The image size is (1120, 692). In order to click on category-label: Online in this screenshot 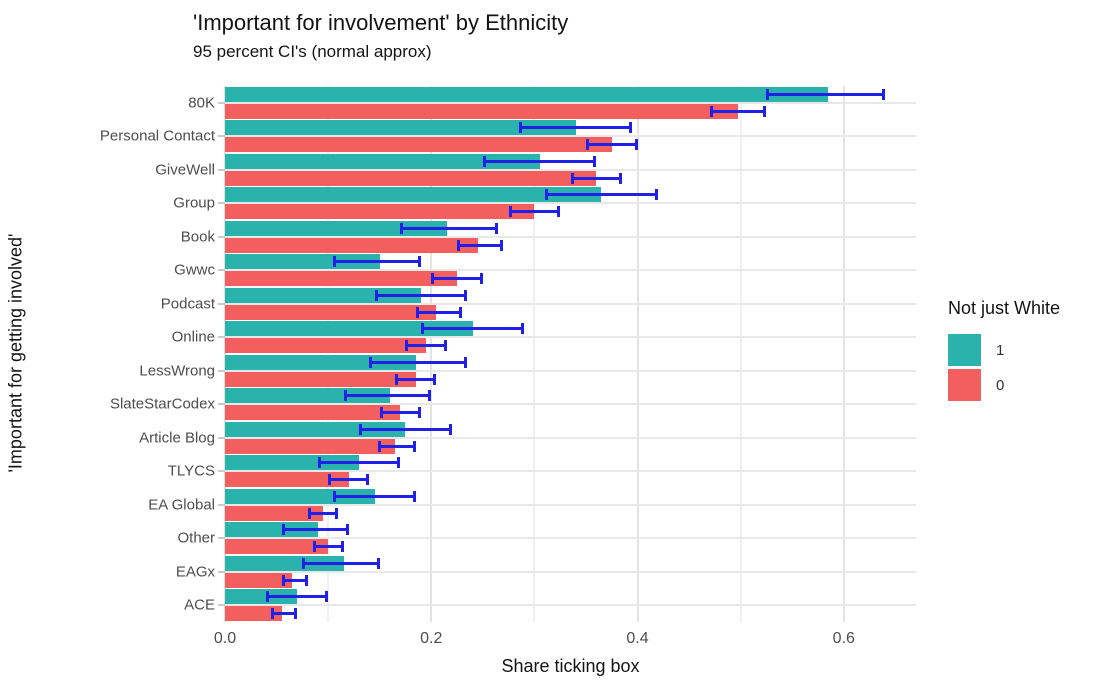, I will do `click(193, 337)`.